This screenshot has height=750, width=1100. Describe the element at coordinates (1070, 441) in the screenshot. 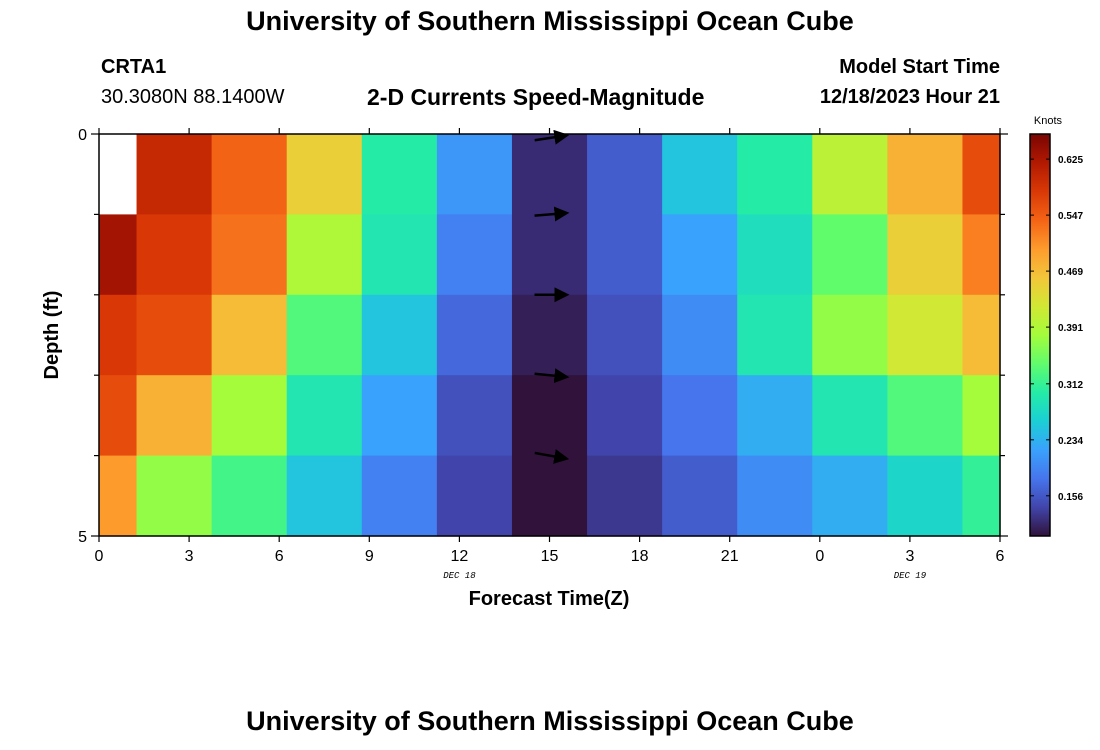

I see `colorbar-tick-label: 0.234` at that location.